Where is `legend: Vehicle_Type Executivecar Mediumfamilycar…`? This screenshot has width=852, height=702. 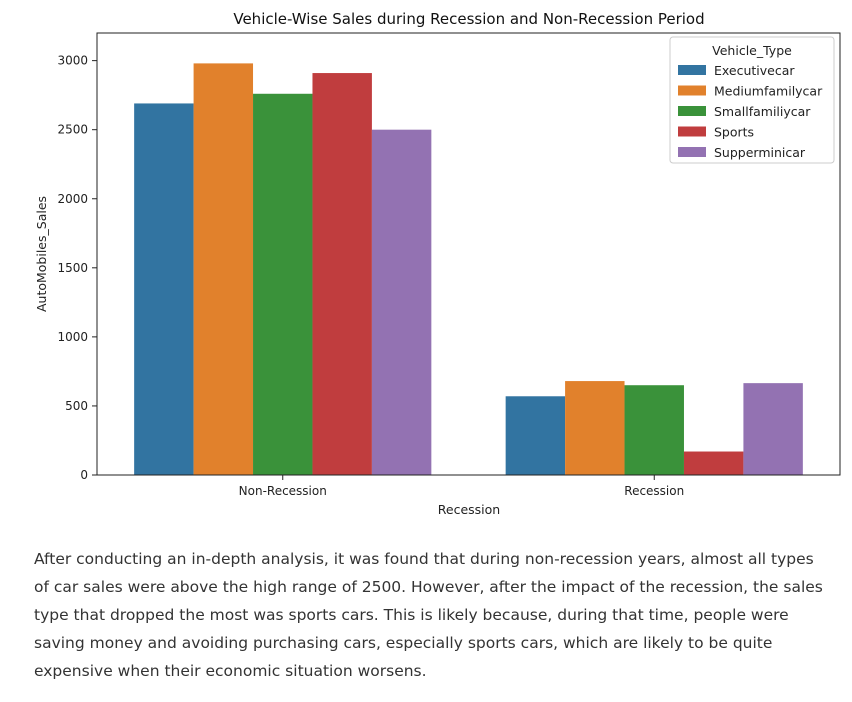
legend: Vehicle_Type Executivecar Mediumfamilycar… is located at coordinates (752, 100).